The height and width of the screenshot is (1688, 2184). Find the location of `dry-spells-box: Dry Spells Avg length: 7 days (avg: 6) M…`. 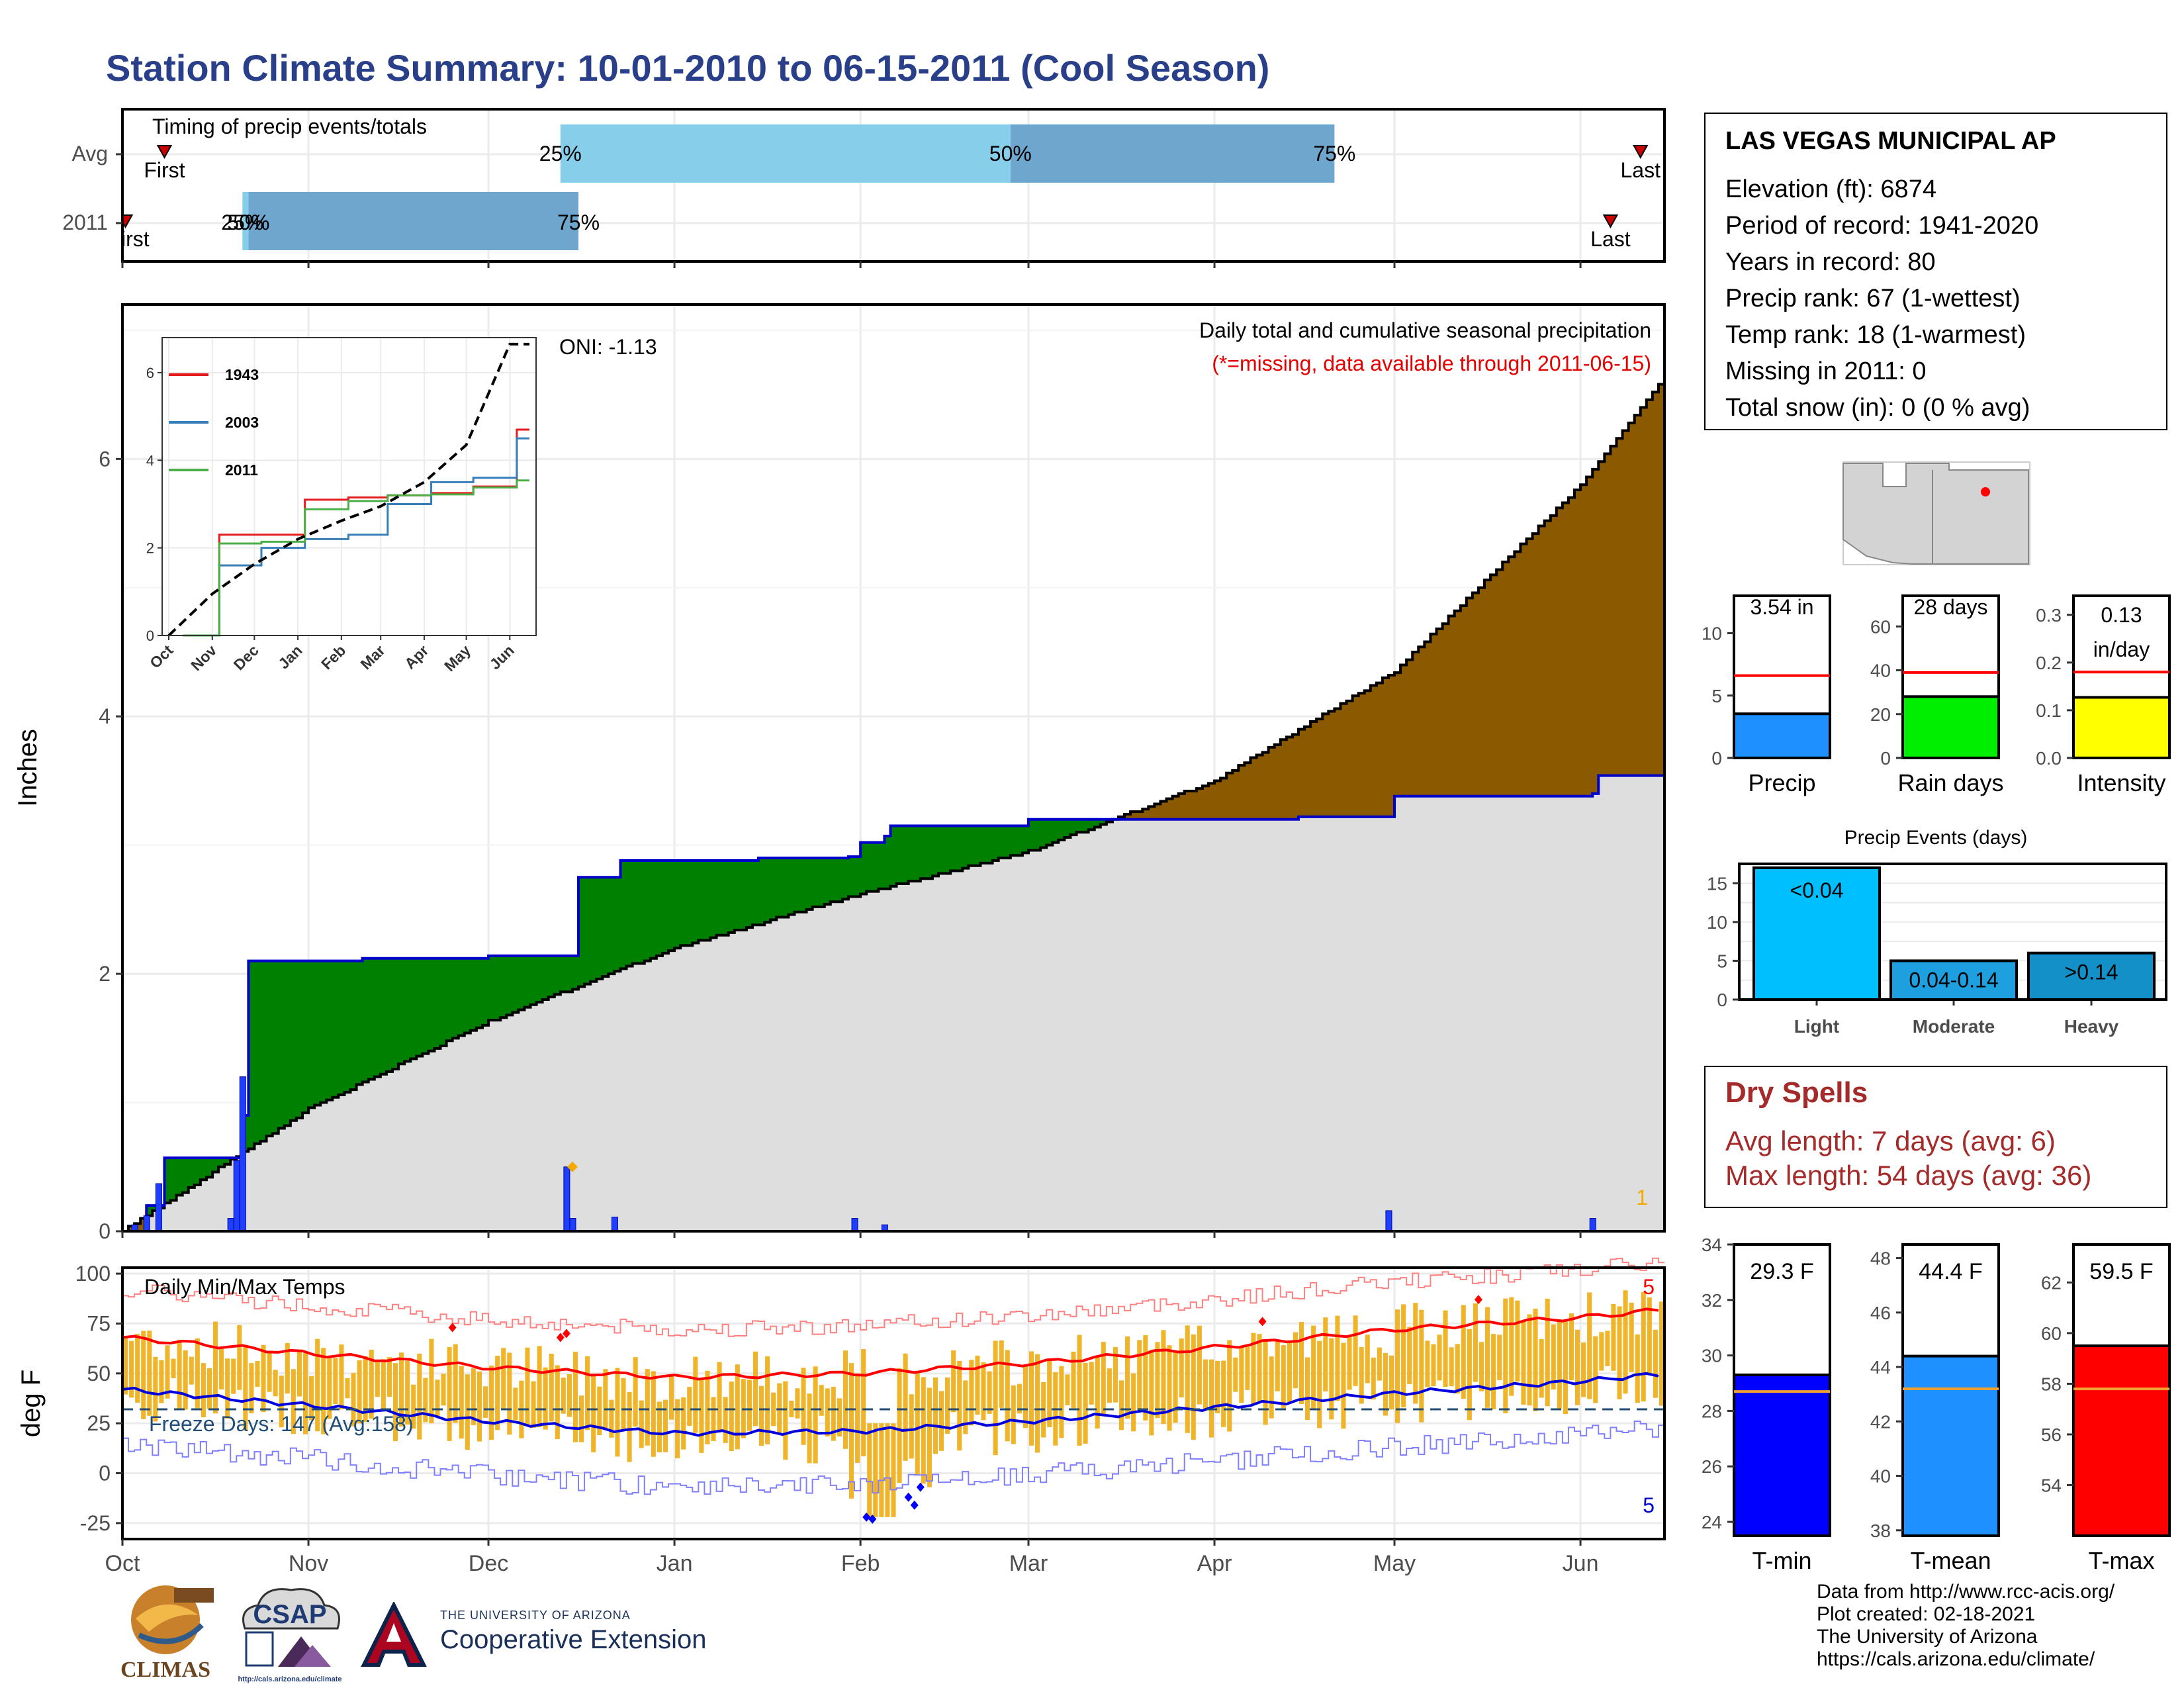

dry-spells-box: Dry Spells Avg length: 7 days (avg: 6) M… is located at coordinates (1935, 1137).